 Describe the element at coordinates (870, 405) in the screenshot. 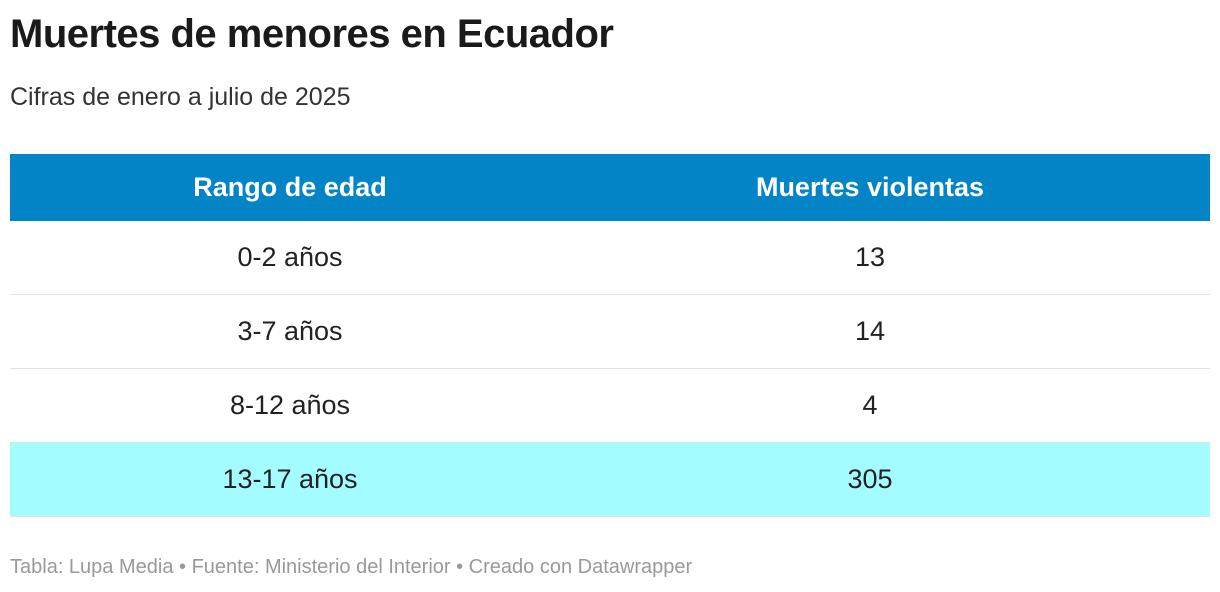

I see `table-cell: 4` at that location.